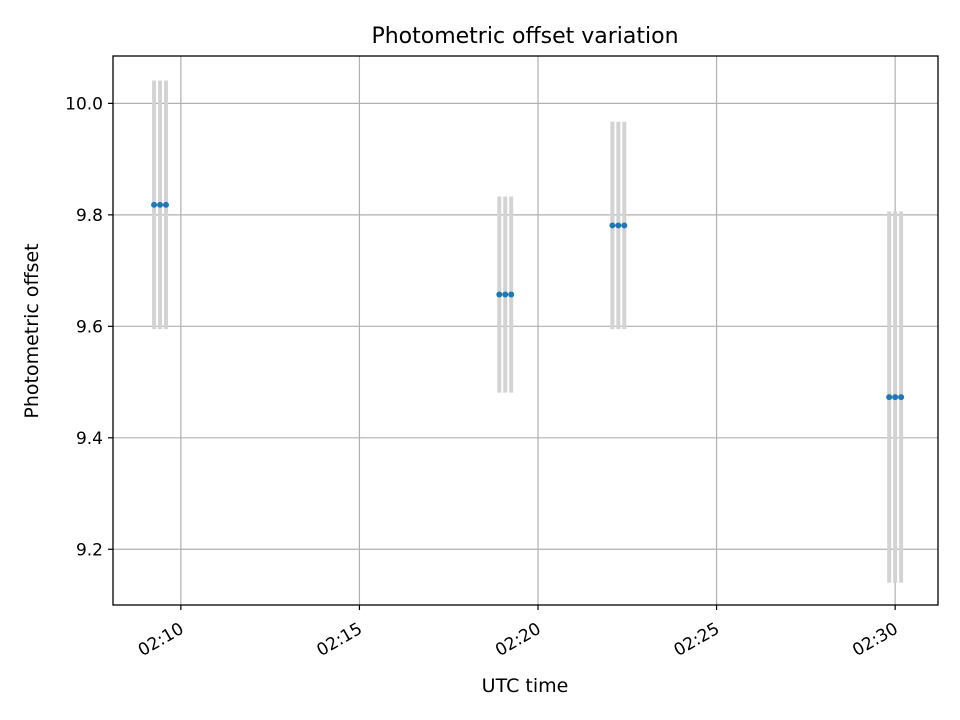 This screenshot has width=960, height=720. I want to click on y-tick-label: 9.2, so click(89, 550).